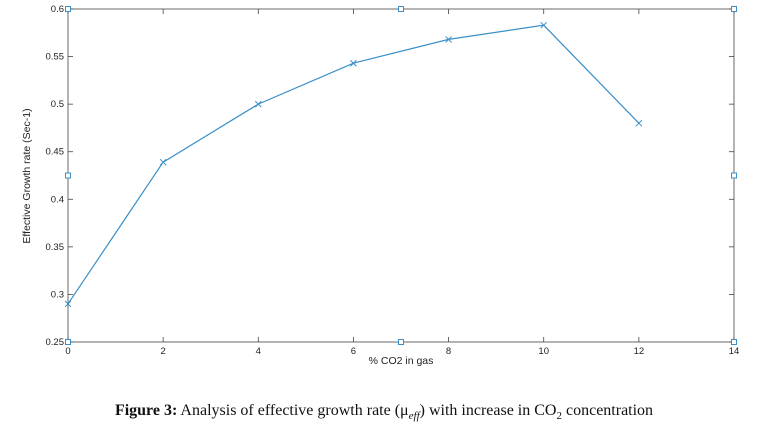 The width and height of the screenshot is (768, 436). Describe the element at coordinates (734, 9) in the screenshot. I see `handle-top-right` at that location.